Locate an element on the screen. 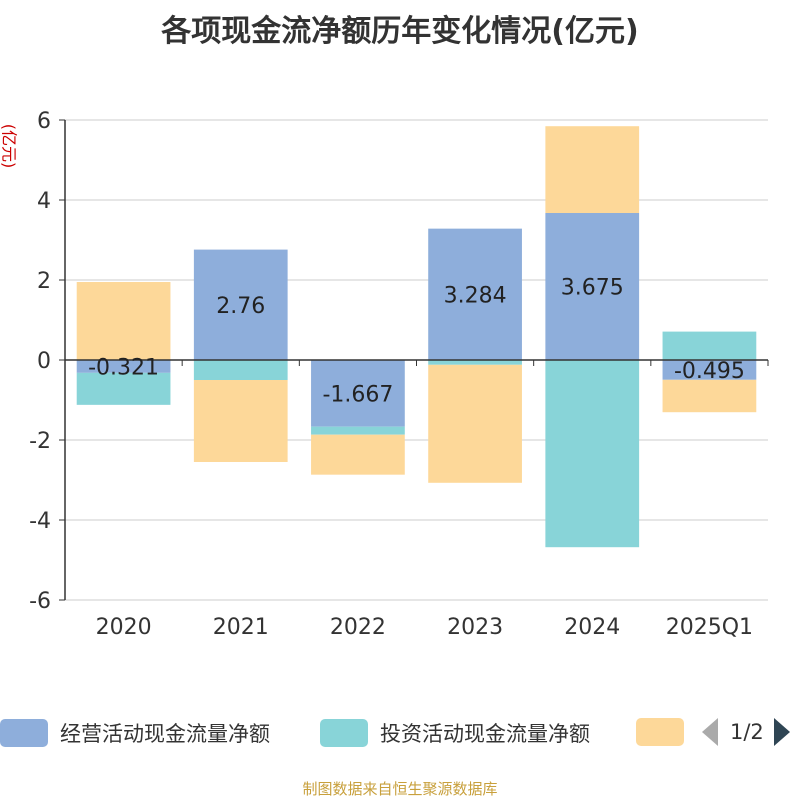 The width and height of the screenshot is (800, 800). data-label: 3.675 is located at coordinates (592, 288).